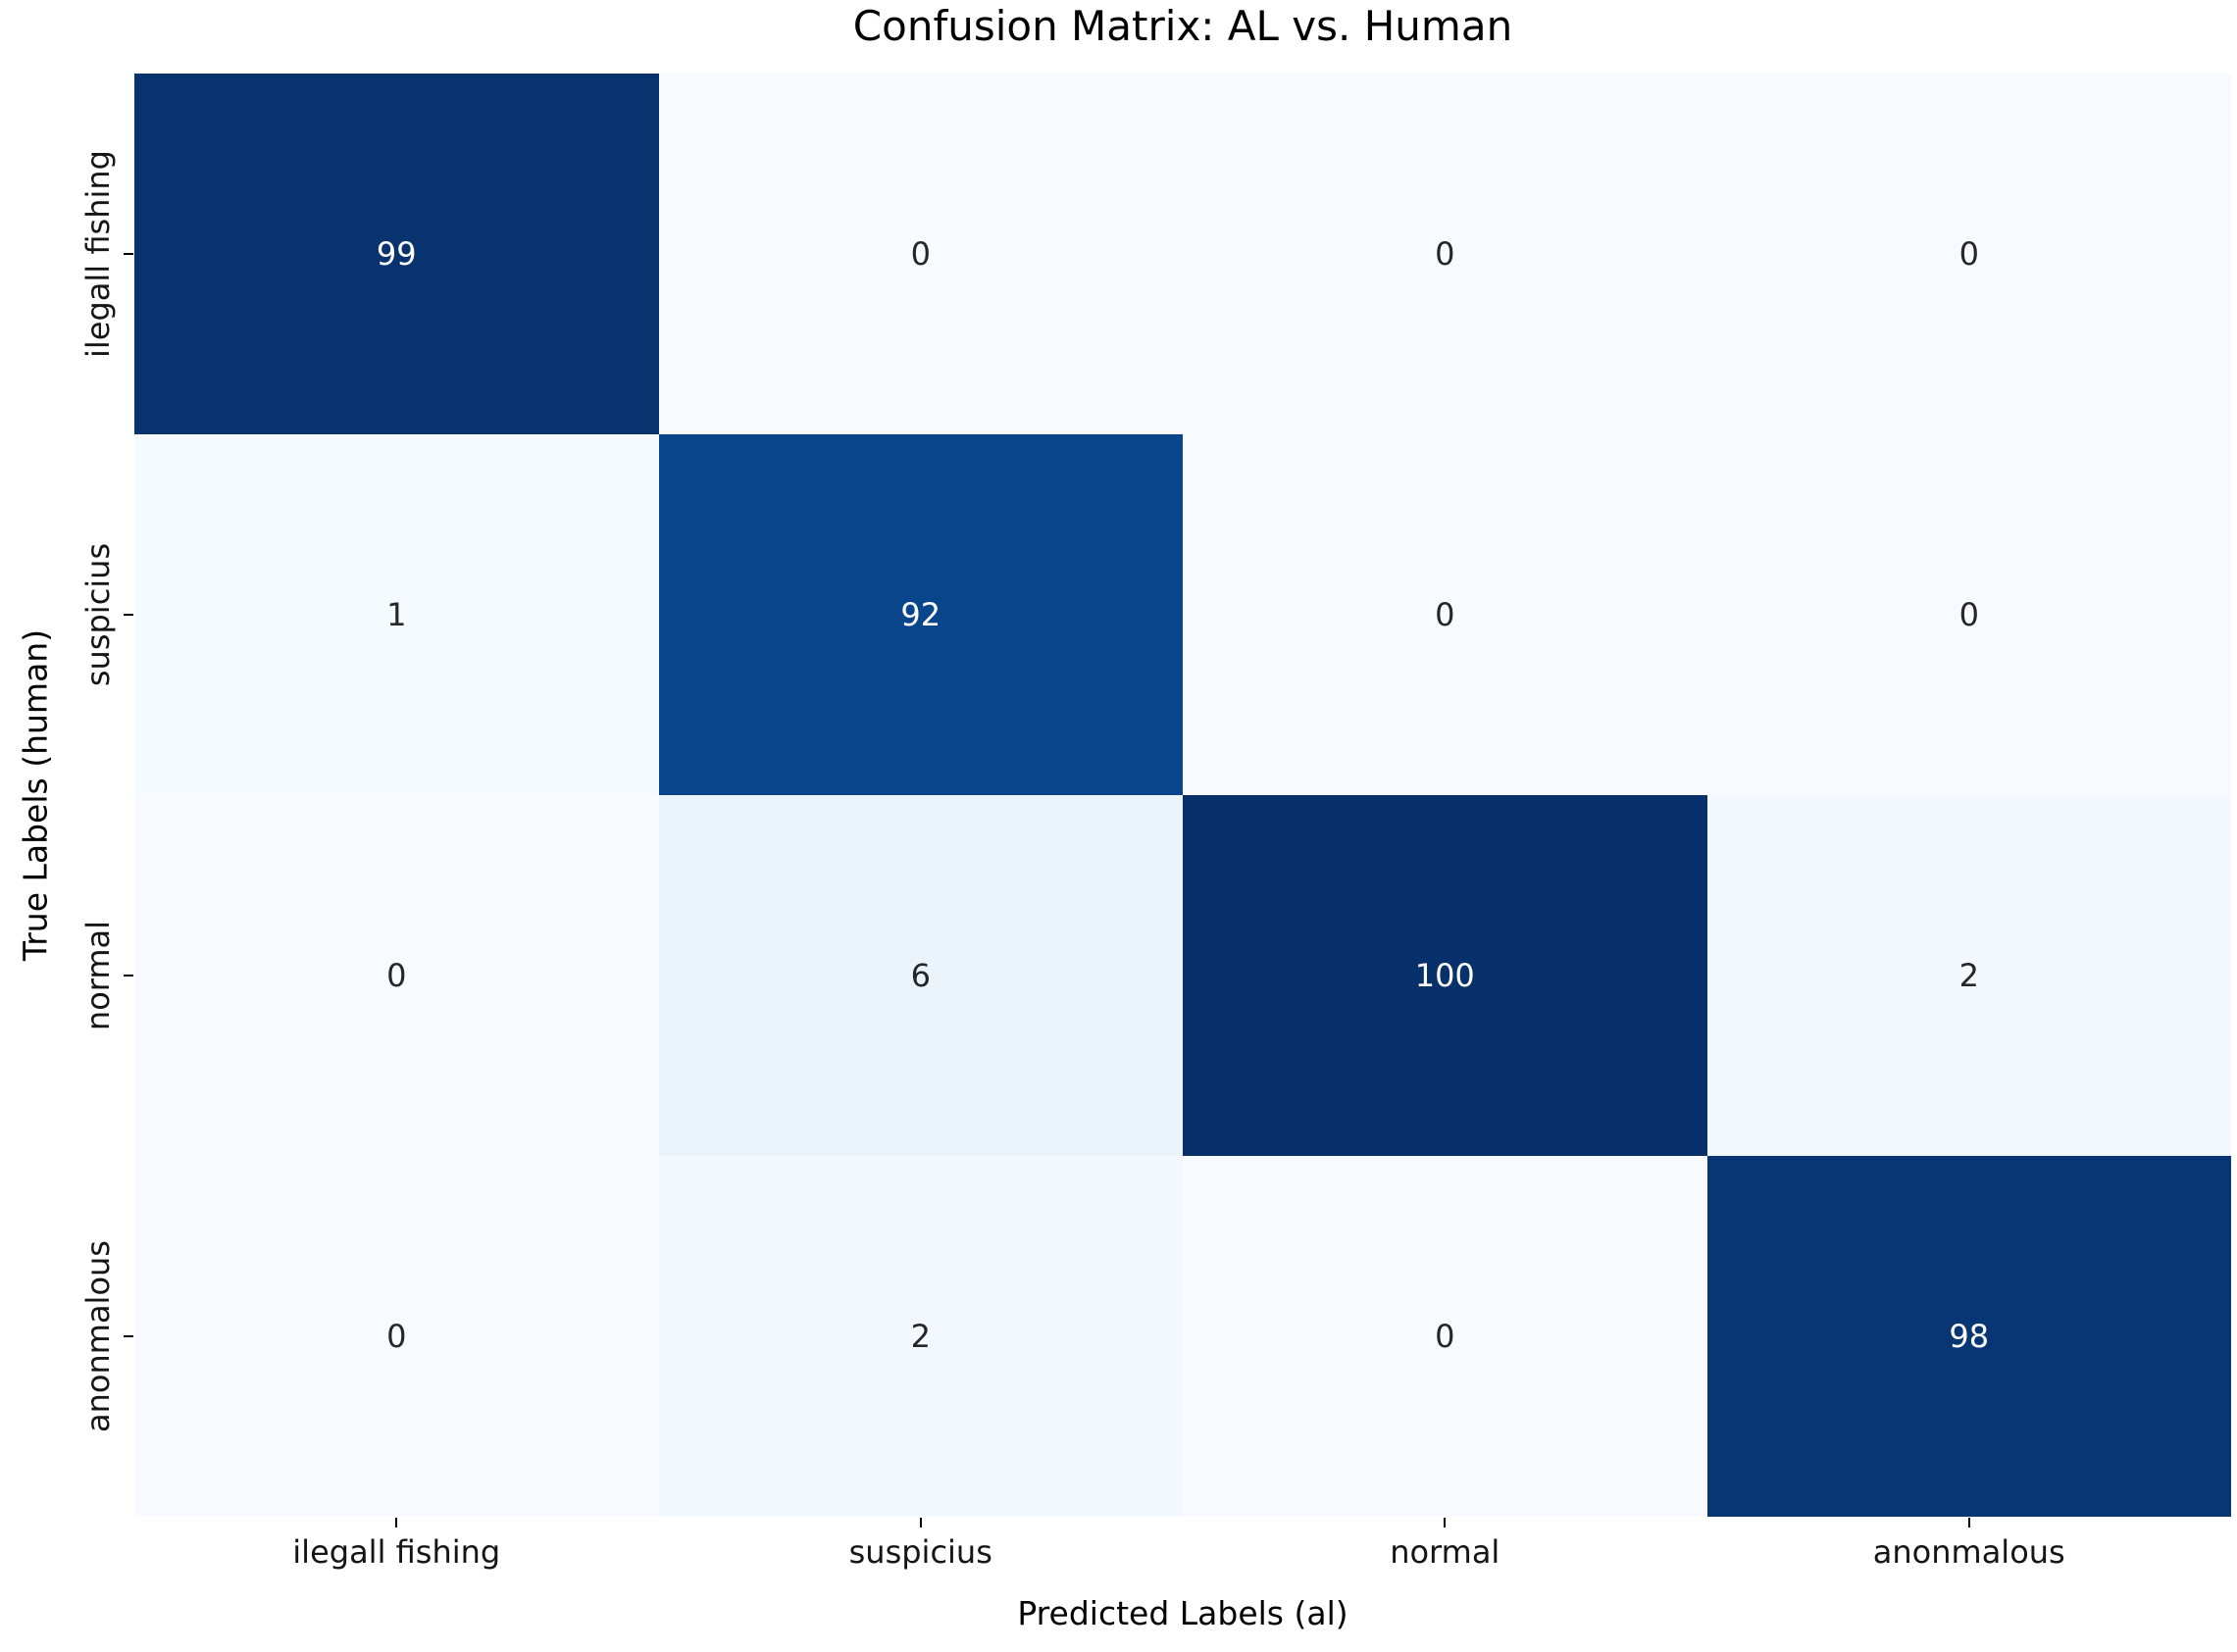  I want to click on heatmap-cell-r2c3: 2, so click(1968, 976).